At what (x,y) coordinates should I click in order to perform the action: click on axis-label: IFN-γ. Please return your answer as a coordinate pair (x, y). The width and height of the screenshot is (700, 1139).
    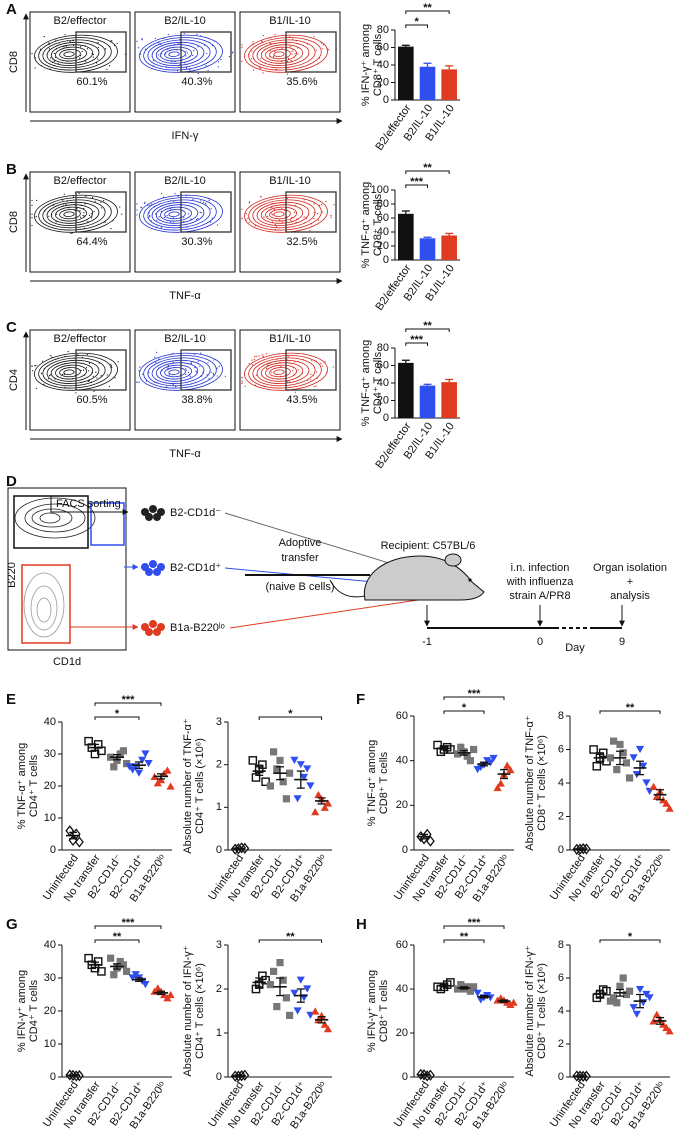
    Looking at the image, I should click on (185, 136).